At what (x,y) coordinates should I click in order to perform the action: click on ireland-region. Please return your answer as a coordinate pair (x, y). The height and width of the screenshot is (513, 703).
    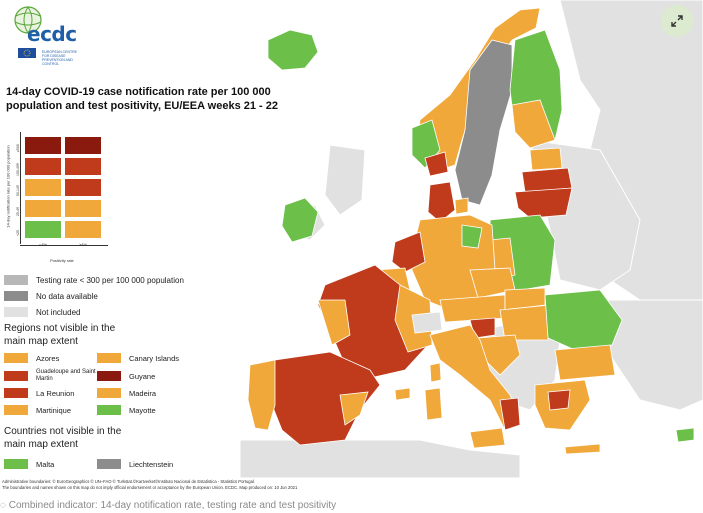
    Looking at the image, I should click on (300, 220).